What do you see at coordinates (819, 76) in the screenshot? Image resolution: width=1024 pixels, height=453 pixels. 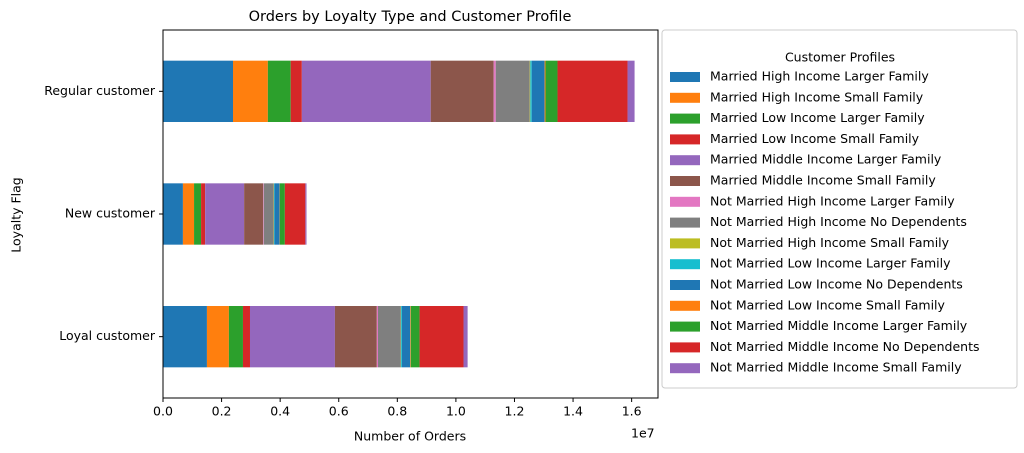 I see `legend-label: Married High Income Larger Family` at bounding box center [819, 76].